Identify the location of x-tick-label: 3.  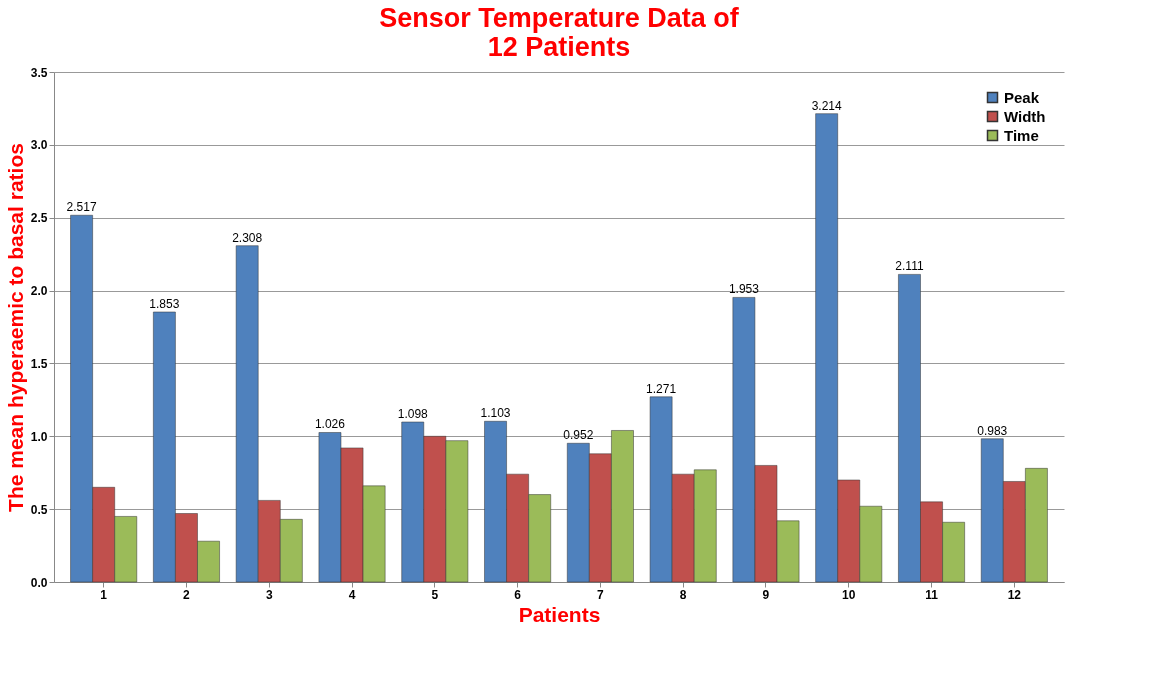
(269, 594).